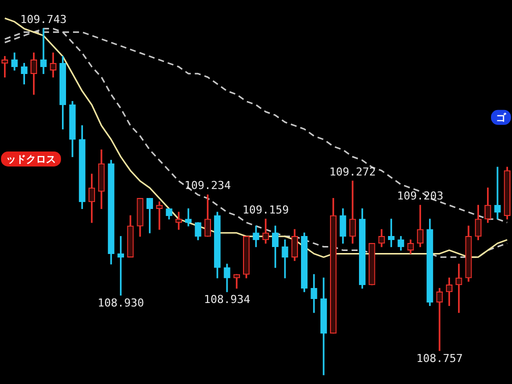  What do you see at coordinates (265, 209) in the screenshot?
I see `annotation: 109.159` at bounding box center [265, 209].